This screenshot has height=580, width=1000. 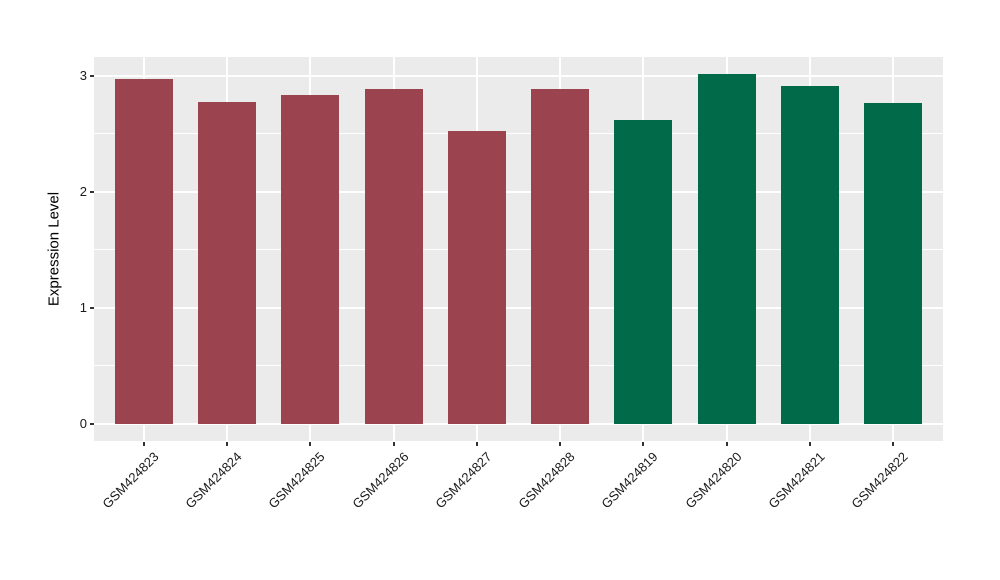 What do you see at coordinates (643, 271) in the screenshot?
I see `bar-GSM424819` at bounding box center [643, 271].